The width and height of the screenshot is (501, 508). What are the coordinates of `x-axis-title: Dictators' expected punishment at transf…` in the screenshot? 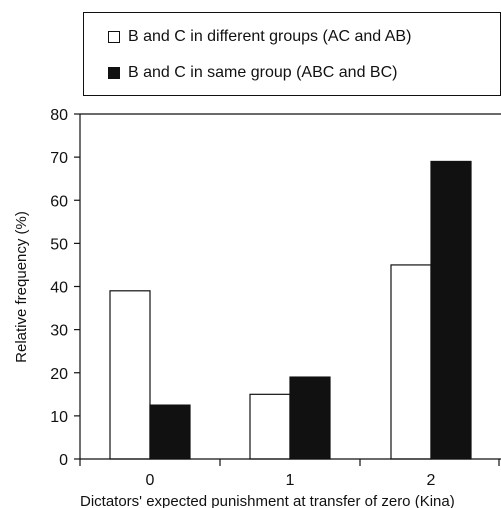 It's located at (267, 500).